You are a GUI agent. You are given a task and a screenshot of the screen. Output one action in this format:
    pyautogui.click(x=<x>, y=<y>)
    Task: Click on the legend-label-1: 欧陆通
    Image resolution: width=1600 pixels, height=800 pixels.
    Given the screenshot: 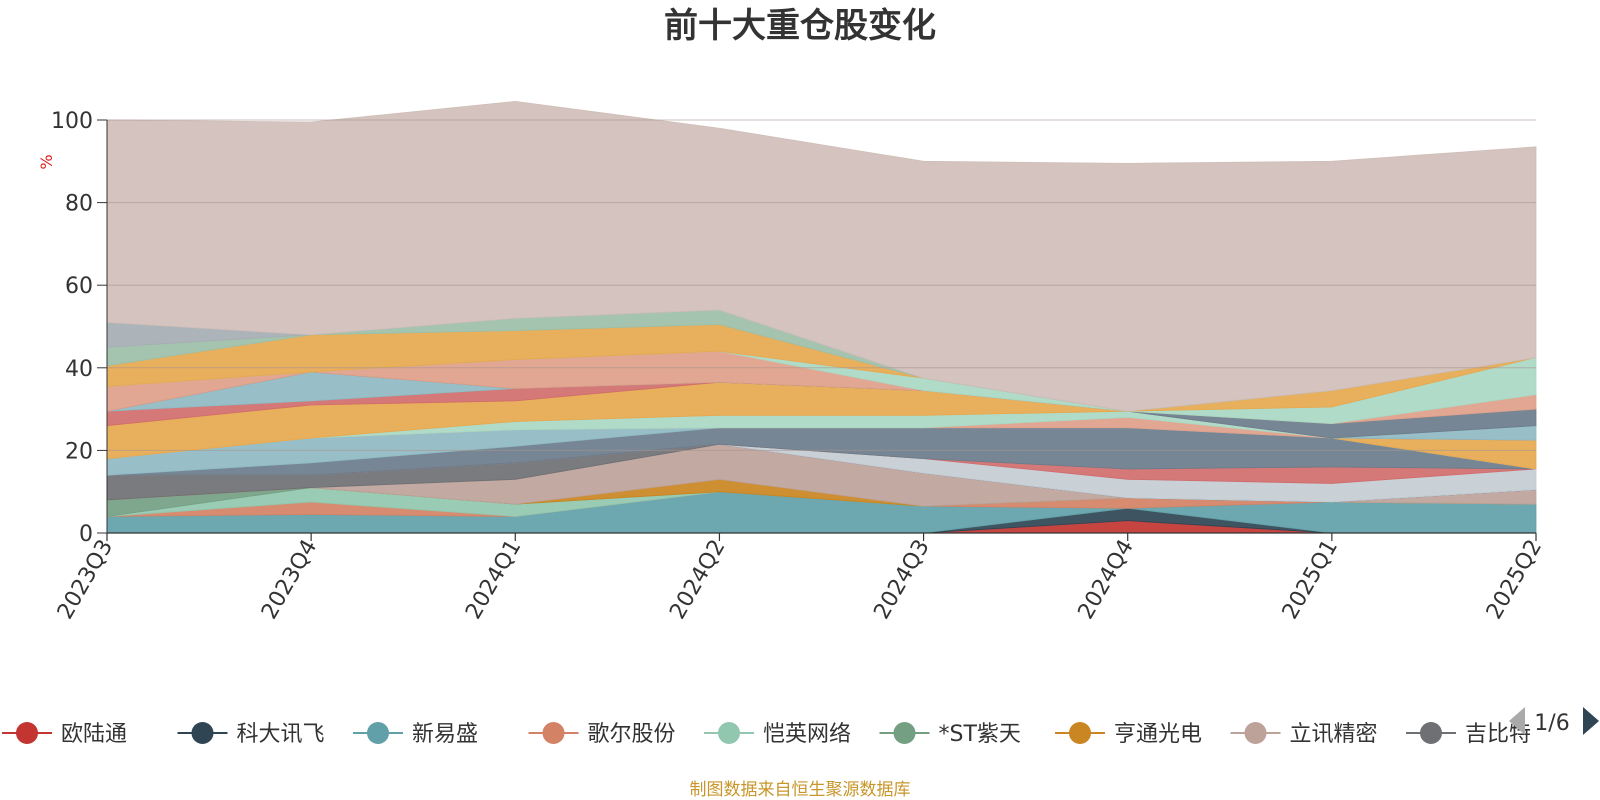 What is the action you would take?
    pyautogui.click(x=94, y=734)
    